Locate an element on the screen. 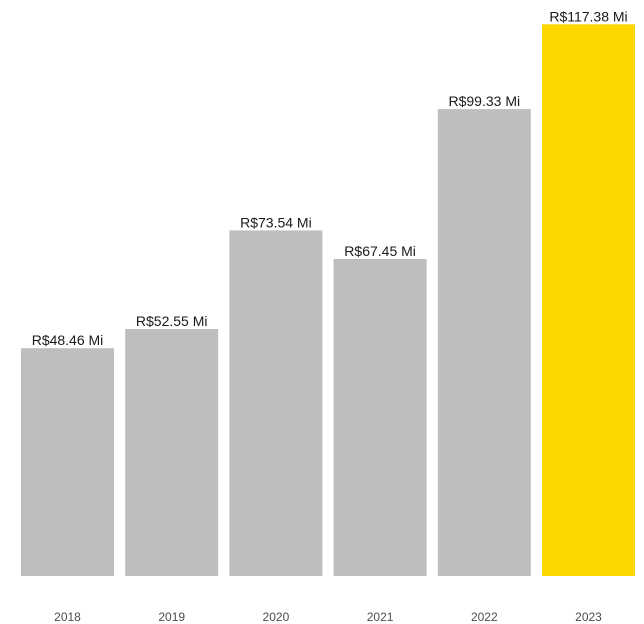 The height and width of the screenshot is (624, 644). data-label-2021: R$67.45 Mi is located at coordinates (380, 251).